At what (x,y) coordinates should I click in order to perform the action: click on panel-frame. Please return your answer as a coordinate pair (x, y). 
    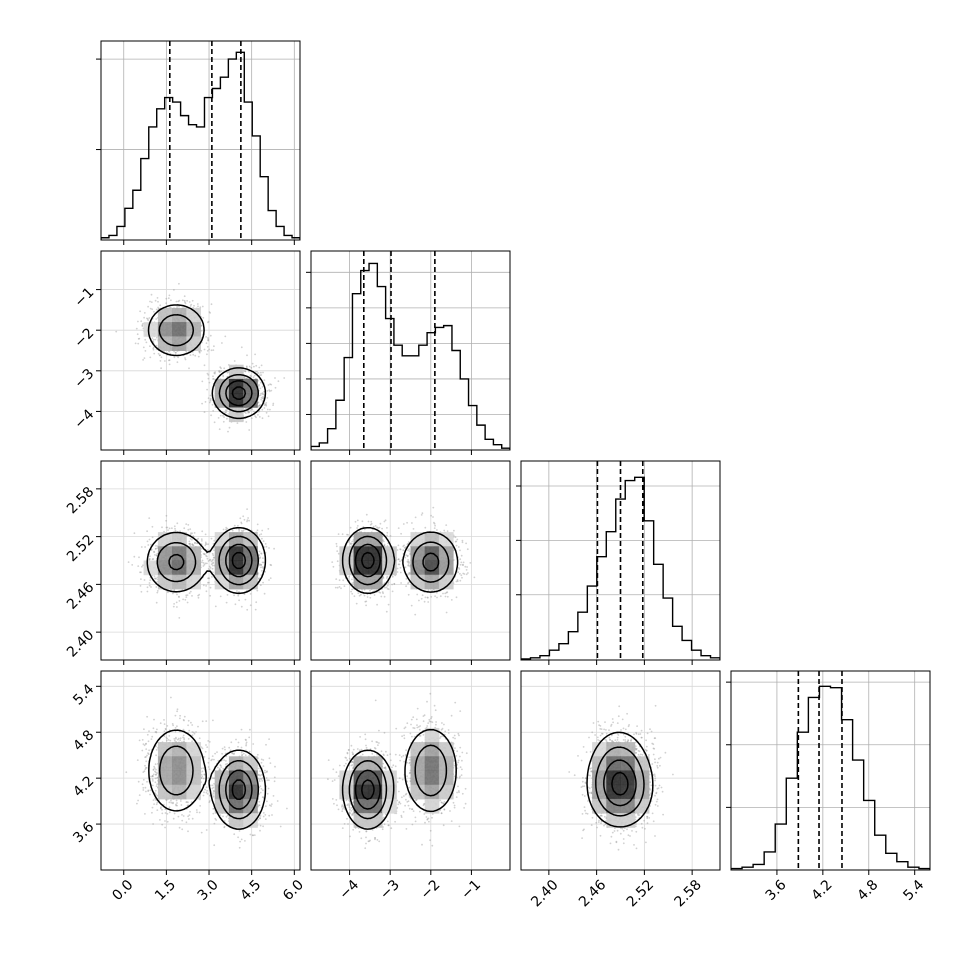
    Looking at the image, I should click on (410, 350).